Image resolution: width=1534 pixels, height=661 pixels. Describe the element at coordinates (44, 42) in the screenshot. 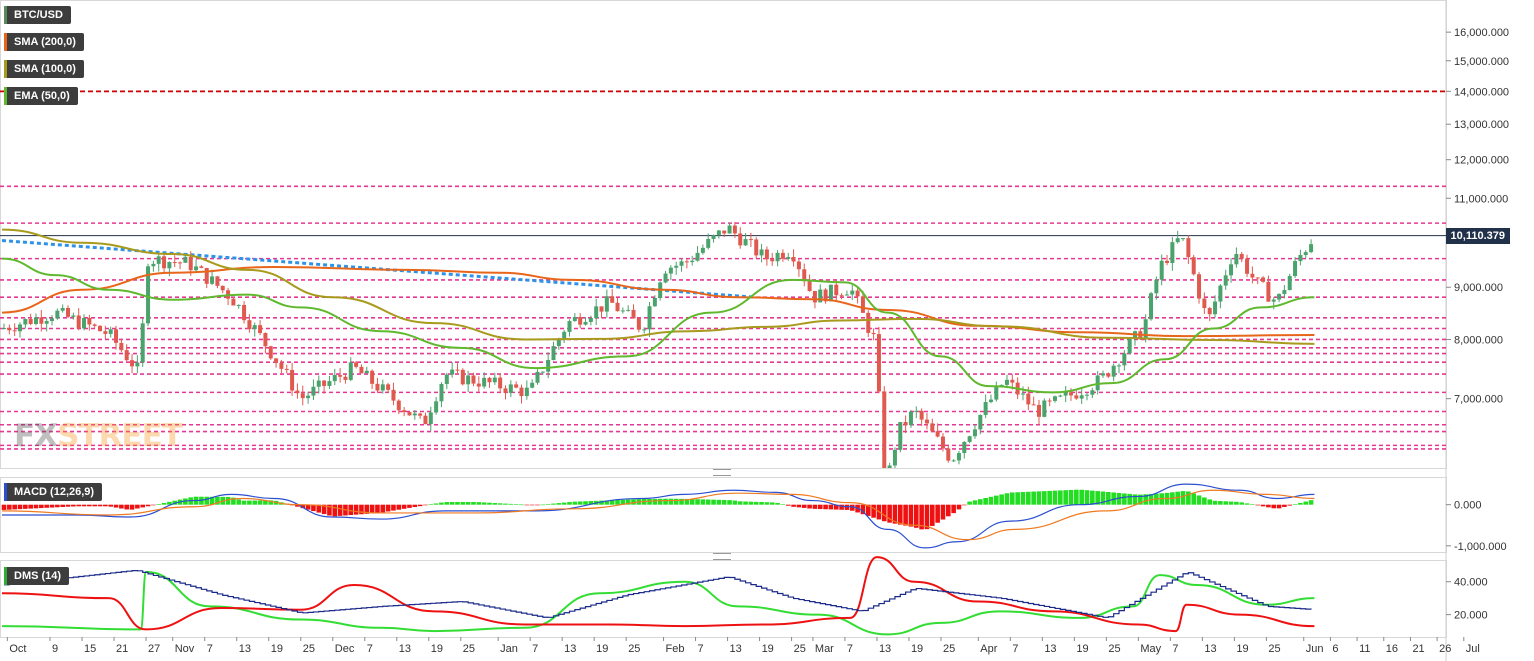

I see `legend-sma200: SMA (200,0)` at that location.